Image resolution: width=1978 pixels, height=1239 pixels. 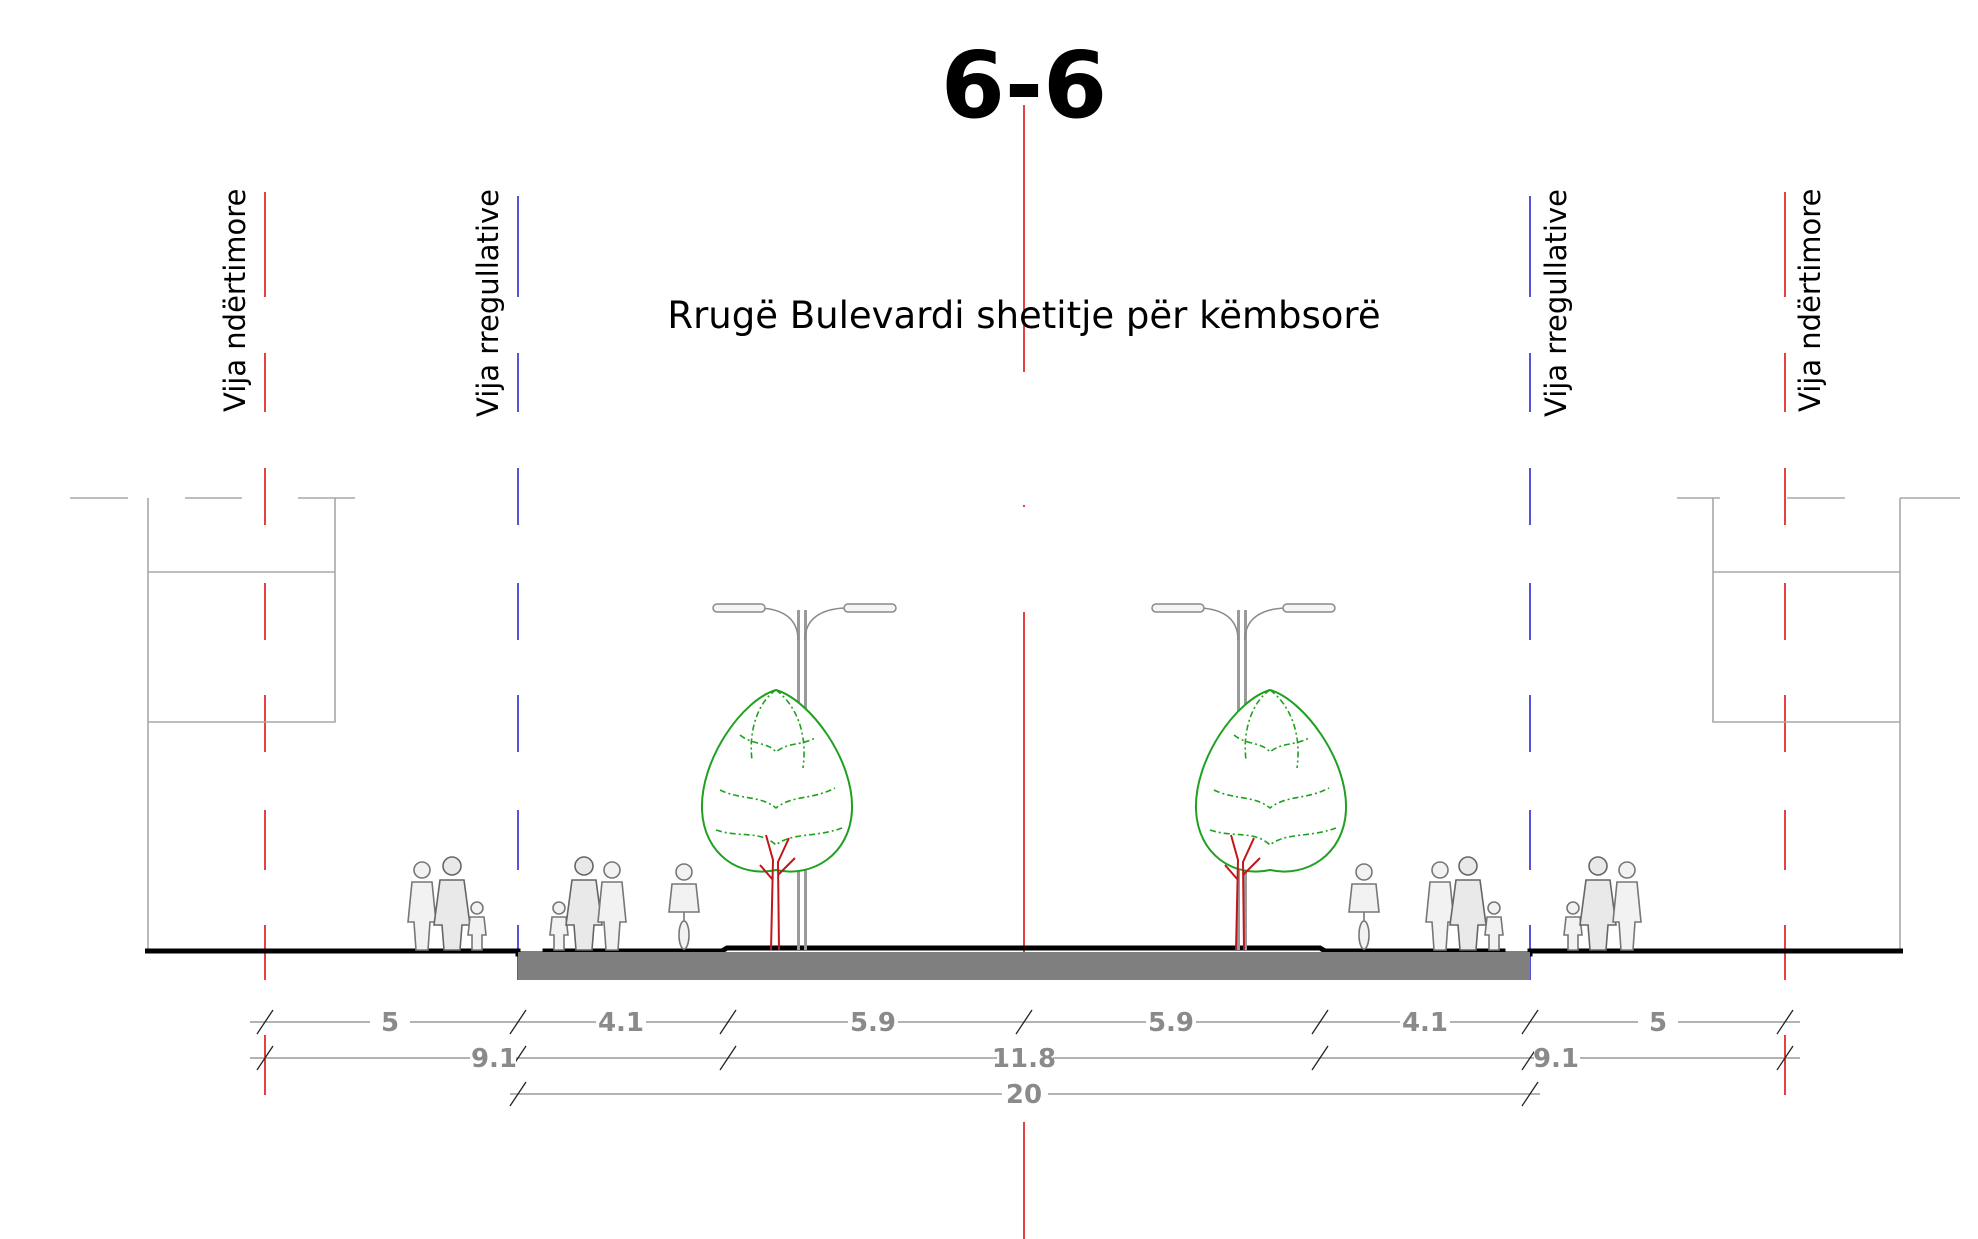 What do you see at coordinates (235, 300) in the screenshot?
I see `label-building-line-left: Vija ndërtimore` at bounding box center [235, 300].